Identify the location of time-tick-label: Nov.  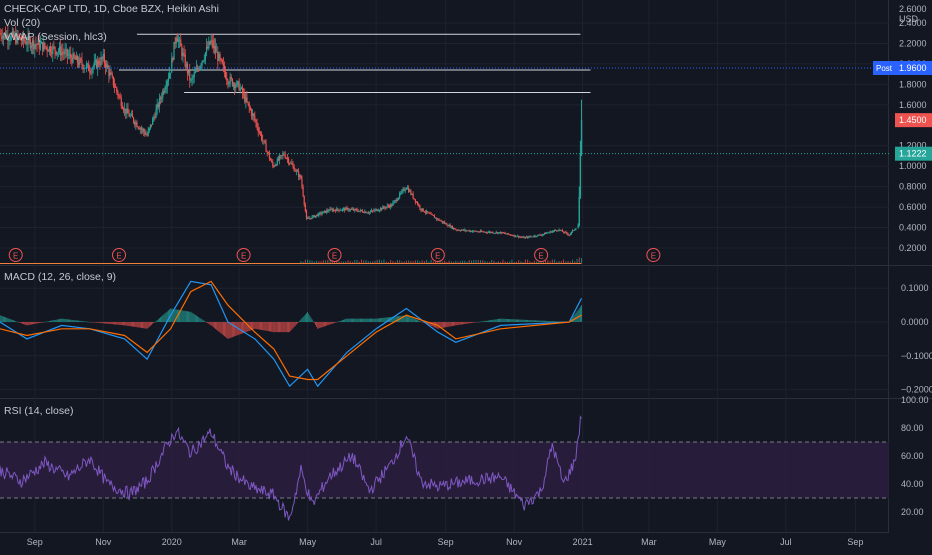
(103, 542).